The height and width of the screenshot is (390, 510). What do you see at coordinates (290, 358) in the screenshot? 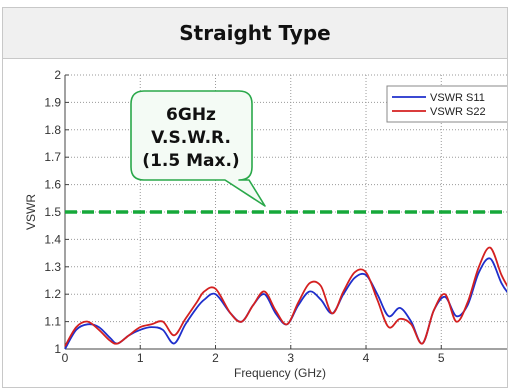
I see `x-tick-label: 3` at bounding box center [290, 358].